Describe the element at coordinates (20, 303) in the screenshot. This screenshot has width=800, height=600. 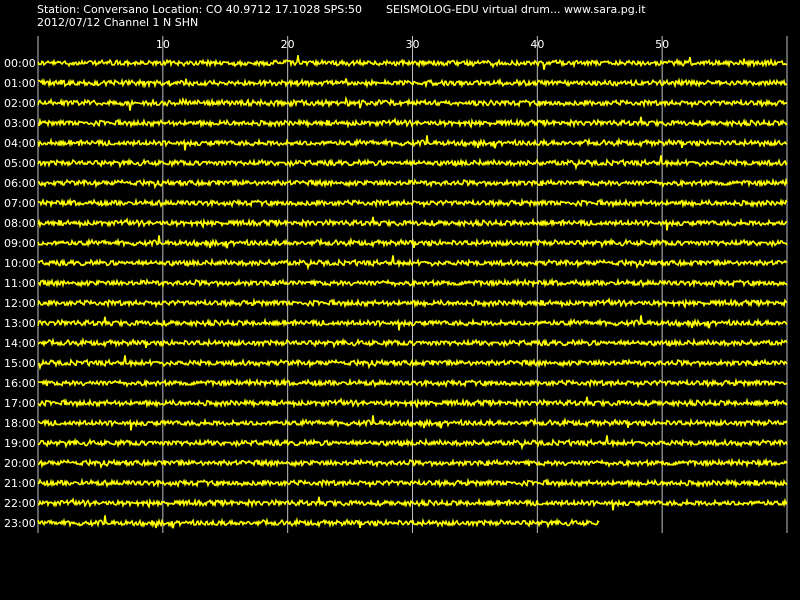
I see `hour-label: 12:00` at that location.